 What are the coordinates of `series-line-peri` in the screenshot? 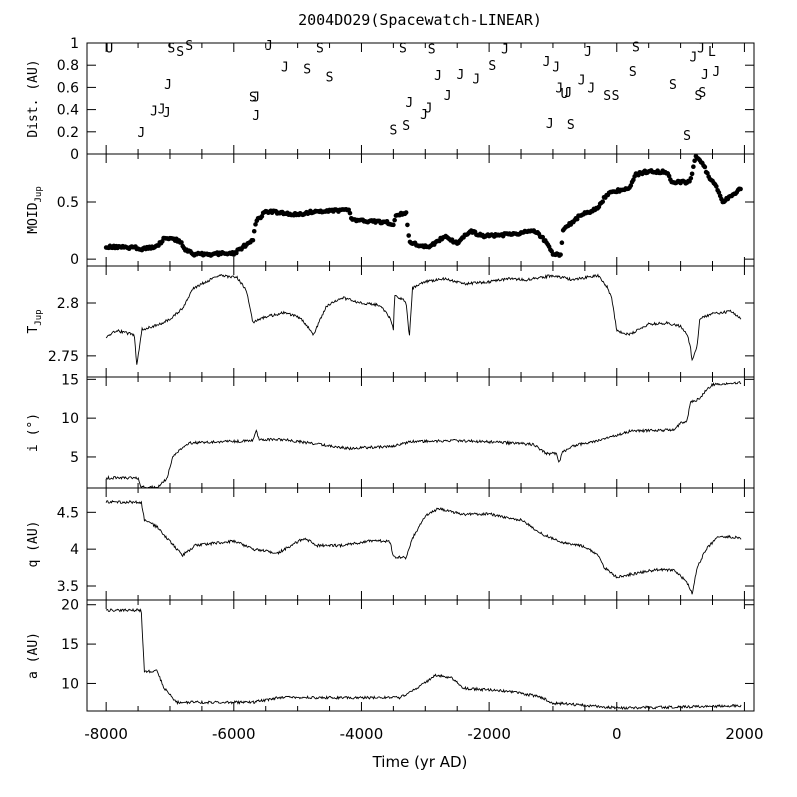 It's located at (423, 547).